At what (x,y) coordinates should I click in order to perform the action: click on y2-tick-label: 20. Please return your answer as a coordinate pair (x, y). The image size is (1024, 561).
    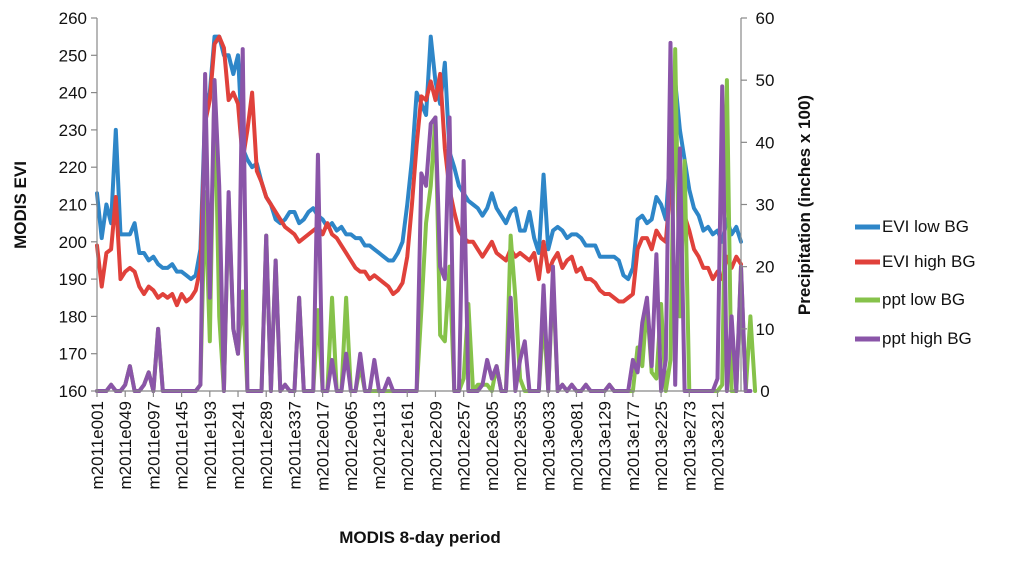
    Looking at the image, I should click on (765, 267).